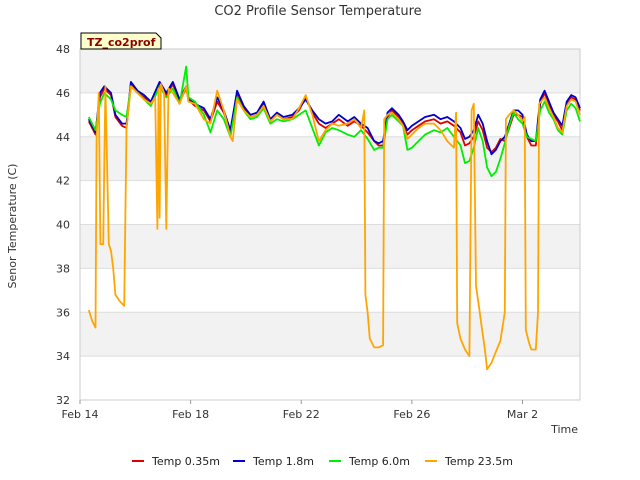  What do you see at coordinates (322, 461) in the screenshot?
I see `legend: Temp 0.35m Temp 1.8m Temp 6.0m Temp 23.5m` at bounding box center [322, 461].